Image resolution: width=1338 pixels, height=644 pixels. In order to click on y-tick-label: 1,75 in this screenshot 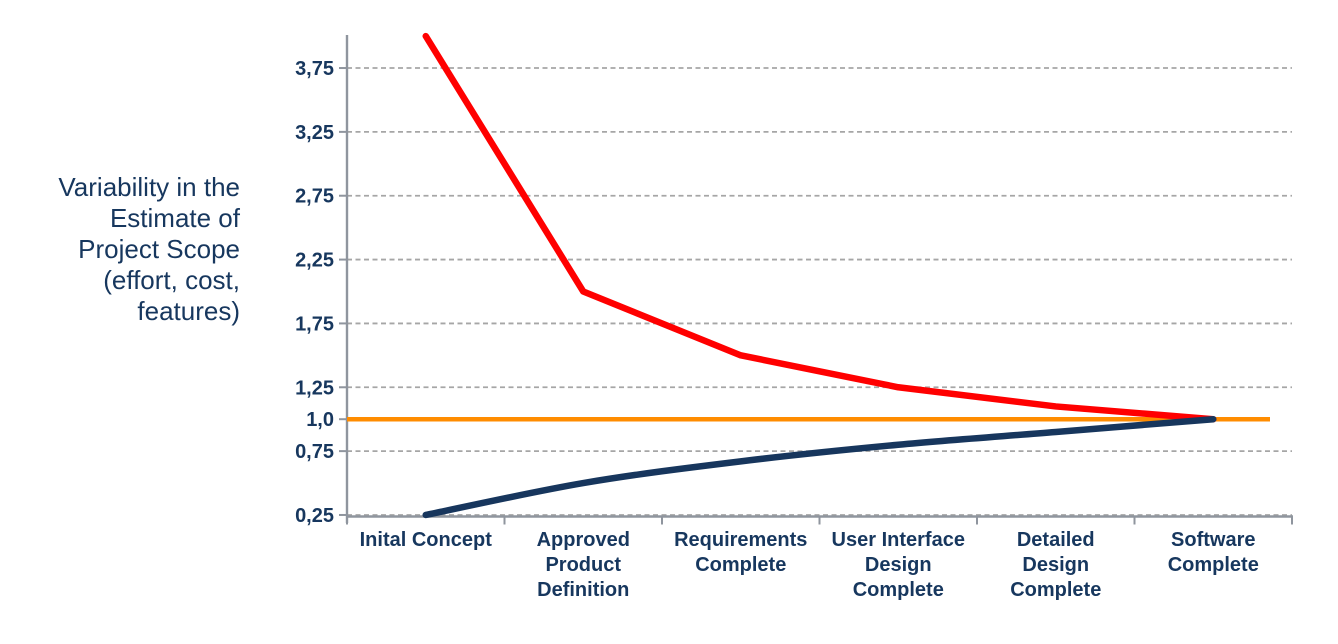, I will do `click(314, 324)`.